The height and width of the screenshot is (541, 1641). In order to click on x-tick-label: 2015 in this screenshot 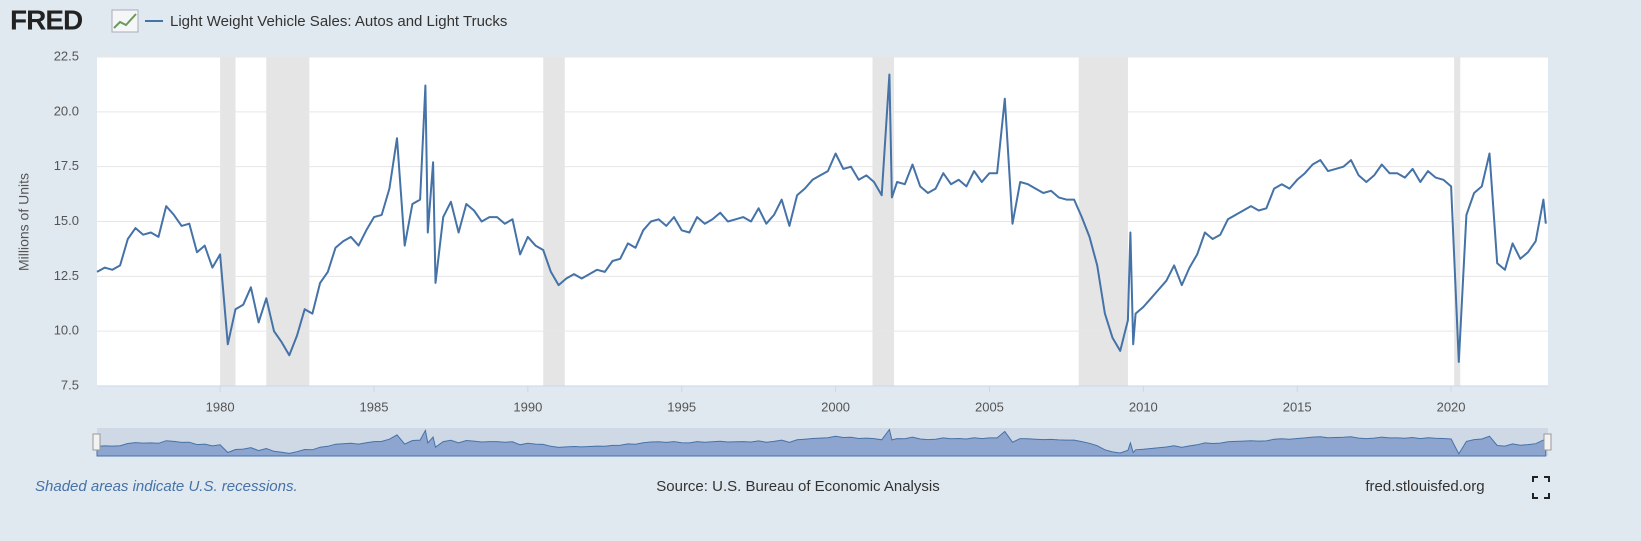, I will do `click(1297, 406)`.